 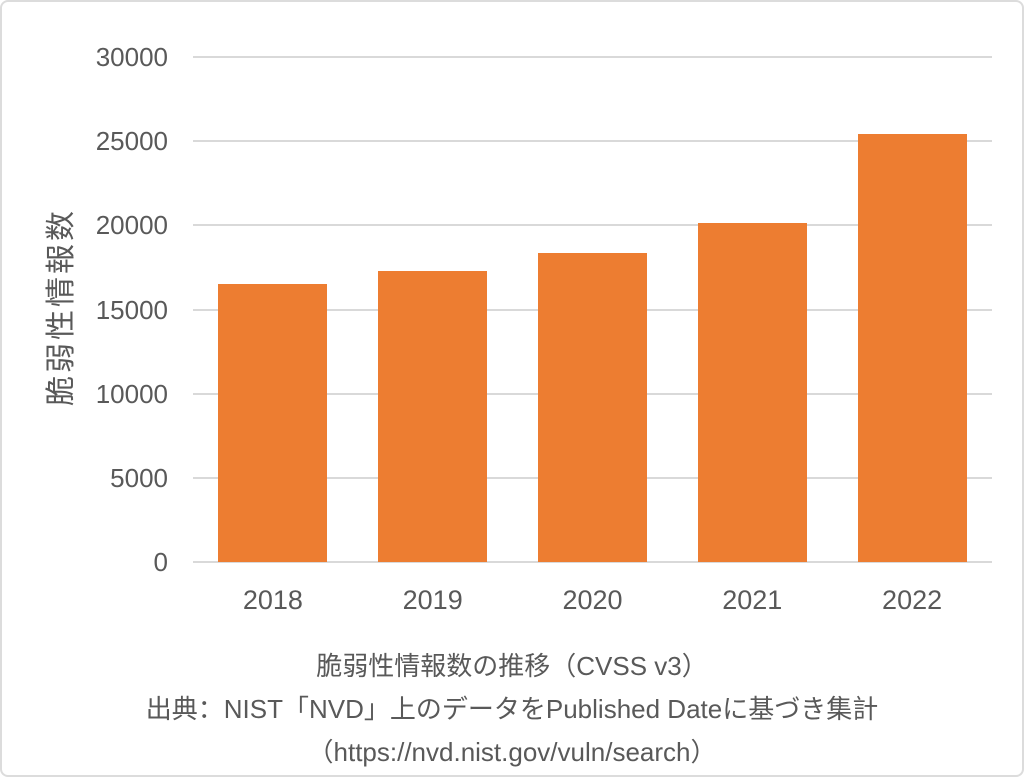 I want to click on x-tick-label-2022: 2022, so click(x=912, y=600).